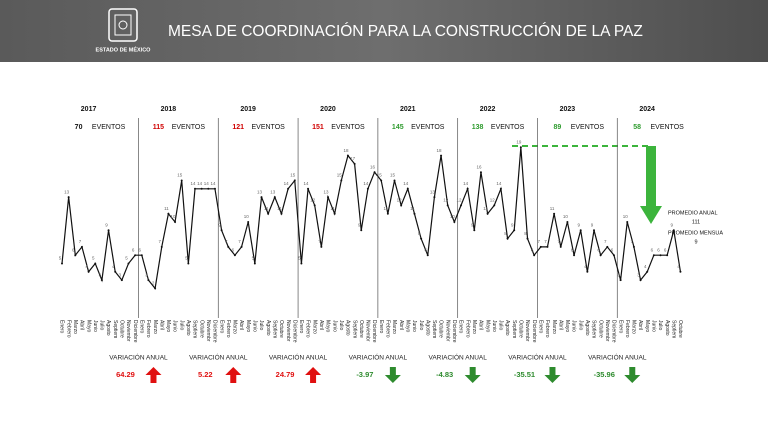  I want to click on value-label: 2, so click(153, 283).